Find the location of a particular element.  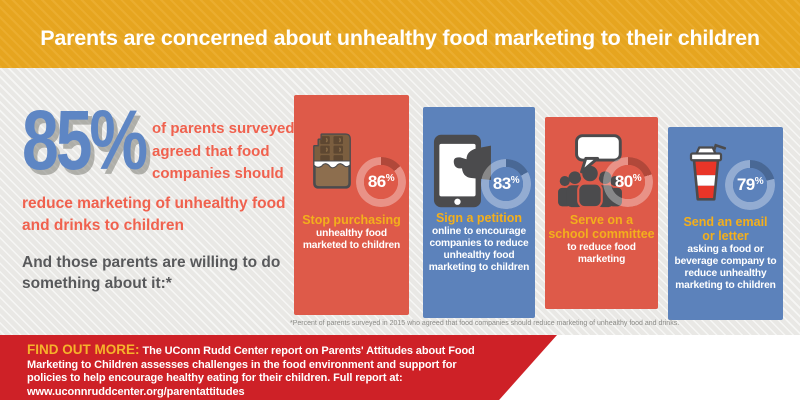

committee-people-icon is located at coordinates (590, 171).